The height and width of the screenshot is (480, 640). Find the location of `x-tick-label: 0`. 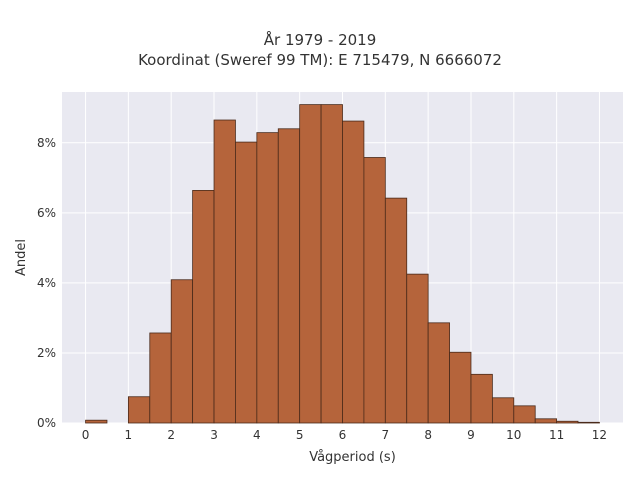

x-tick-label: 0 is located at coordinates (86, 435).